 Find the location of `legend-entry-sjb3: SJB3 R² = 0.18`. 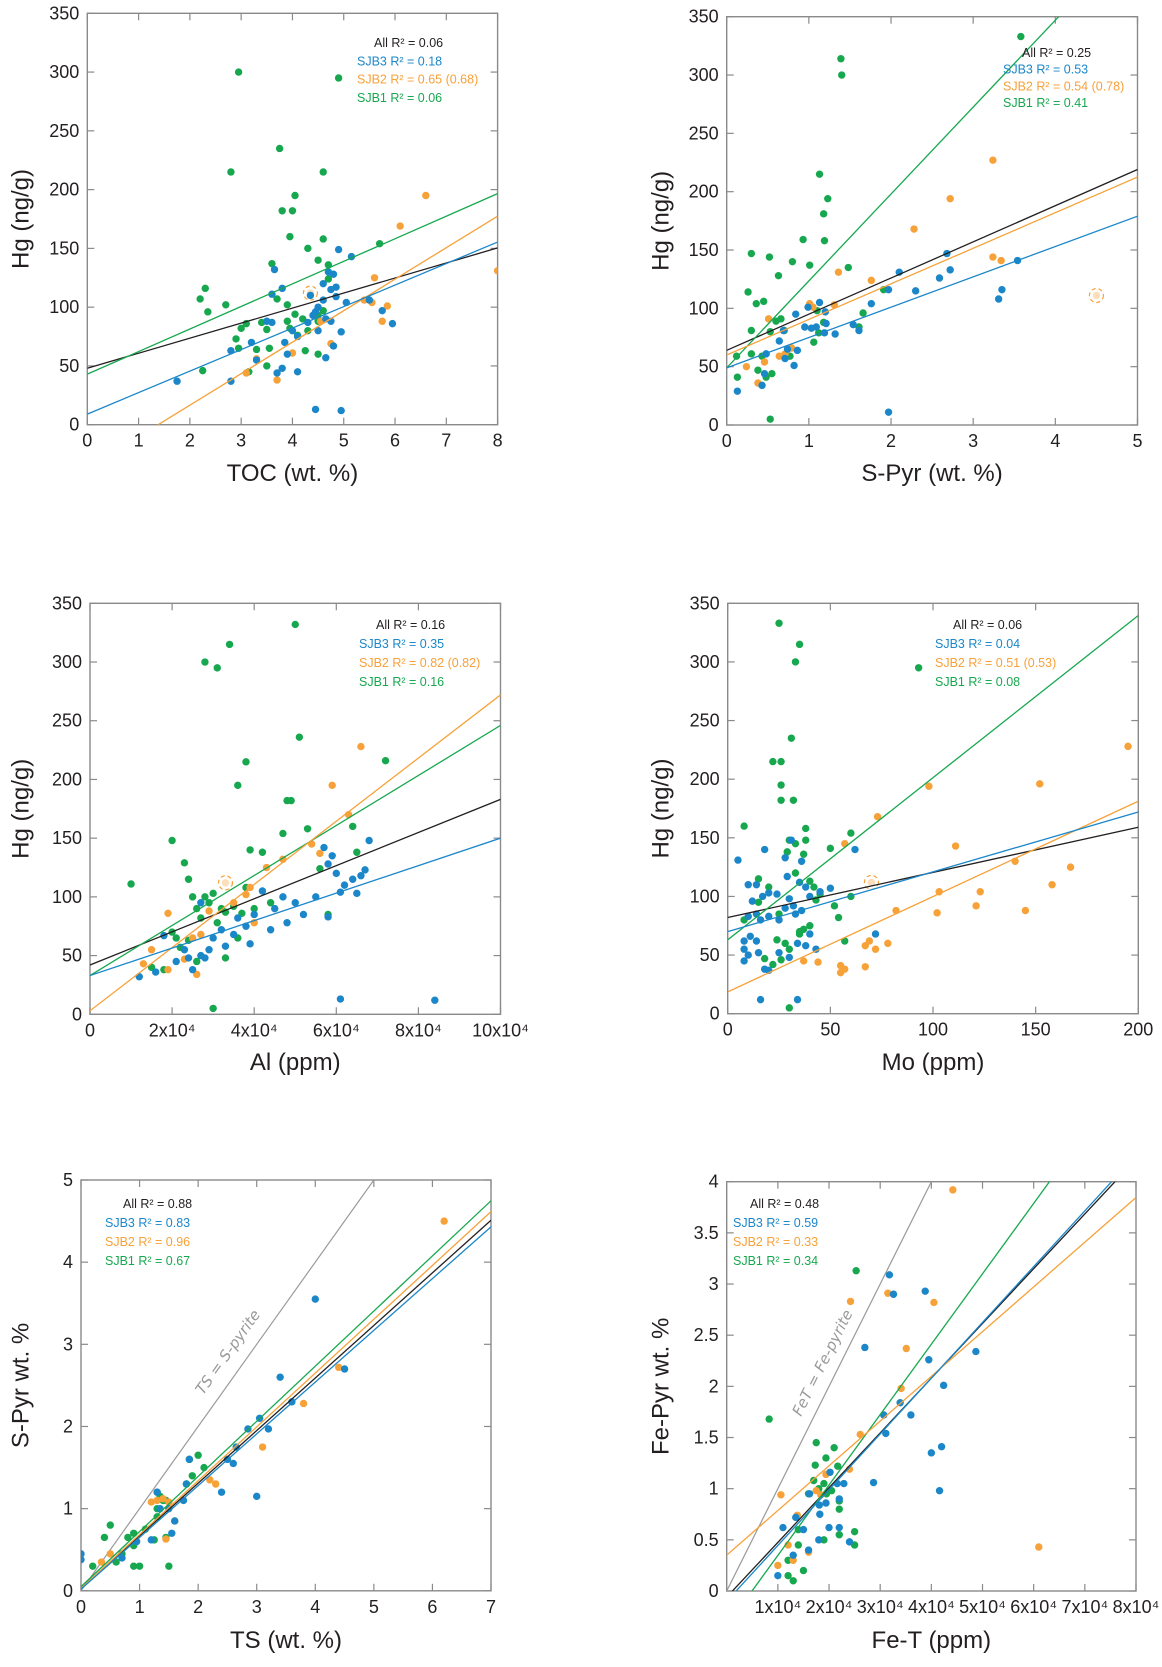

legend-entry-sjb3: SJB3 R² = 0.18 is located at coordinates (399, 61).